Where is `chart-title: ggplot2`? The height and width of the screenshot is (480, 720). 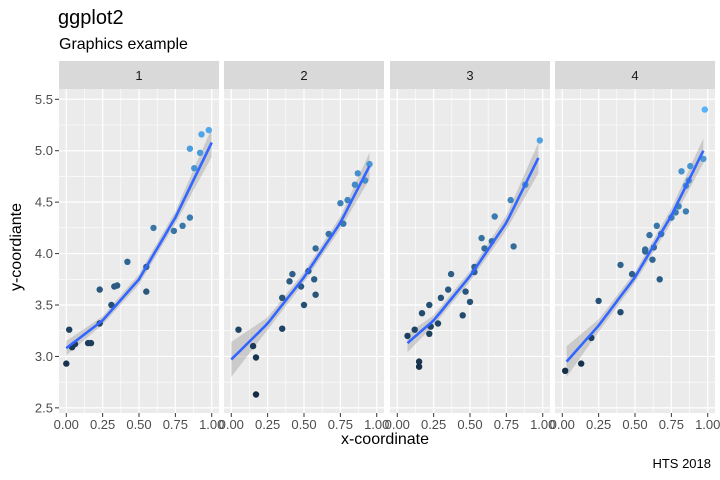
chart-title: ggplot2 is located at coordinates (91, 18).